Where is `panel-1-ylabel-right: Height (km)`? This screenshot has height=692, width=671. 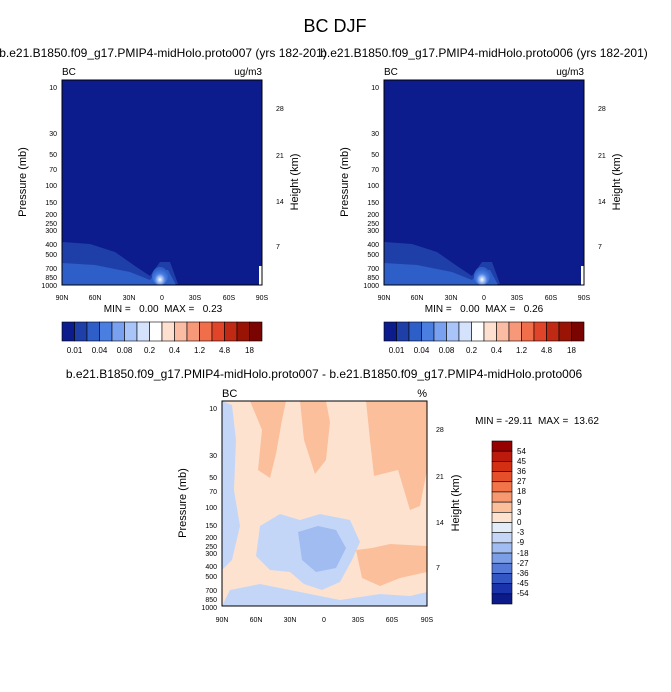 panel-1-ylabel-right: Height (km) is located at coordinates (295, 182).